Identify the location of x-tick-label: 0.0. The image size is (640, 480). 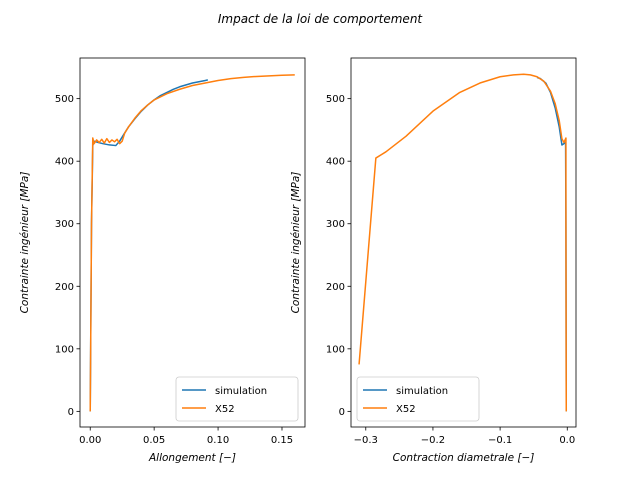
(567, 440).